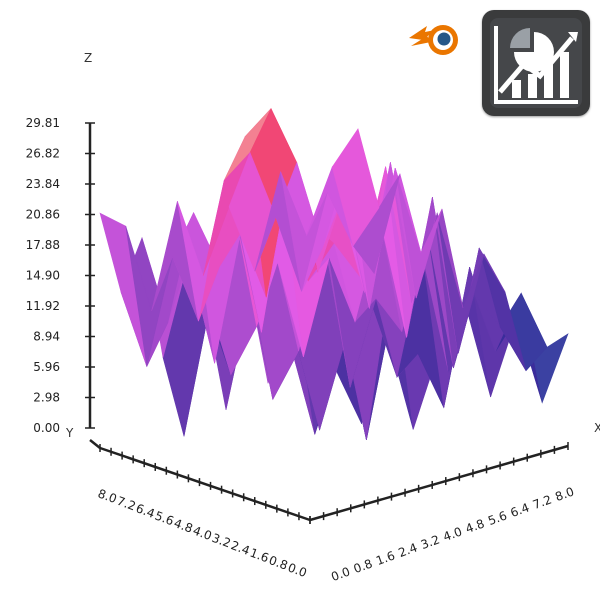  What do you see at coordinates (278, 563) in the screenshot?
I see `y-tick-label: 0.8` at bounding box center [278, 563].